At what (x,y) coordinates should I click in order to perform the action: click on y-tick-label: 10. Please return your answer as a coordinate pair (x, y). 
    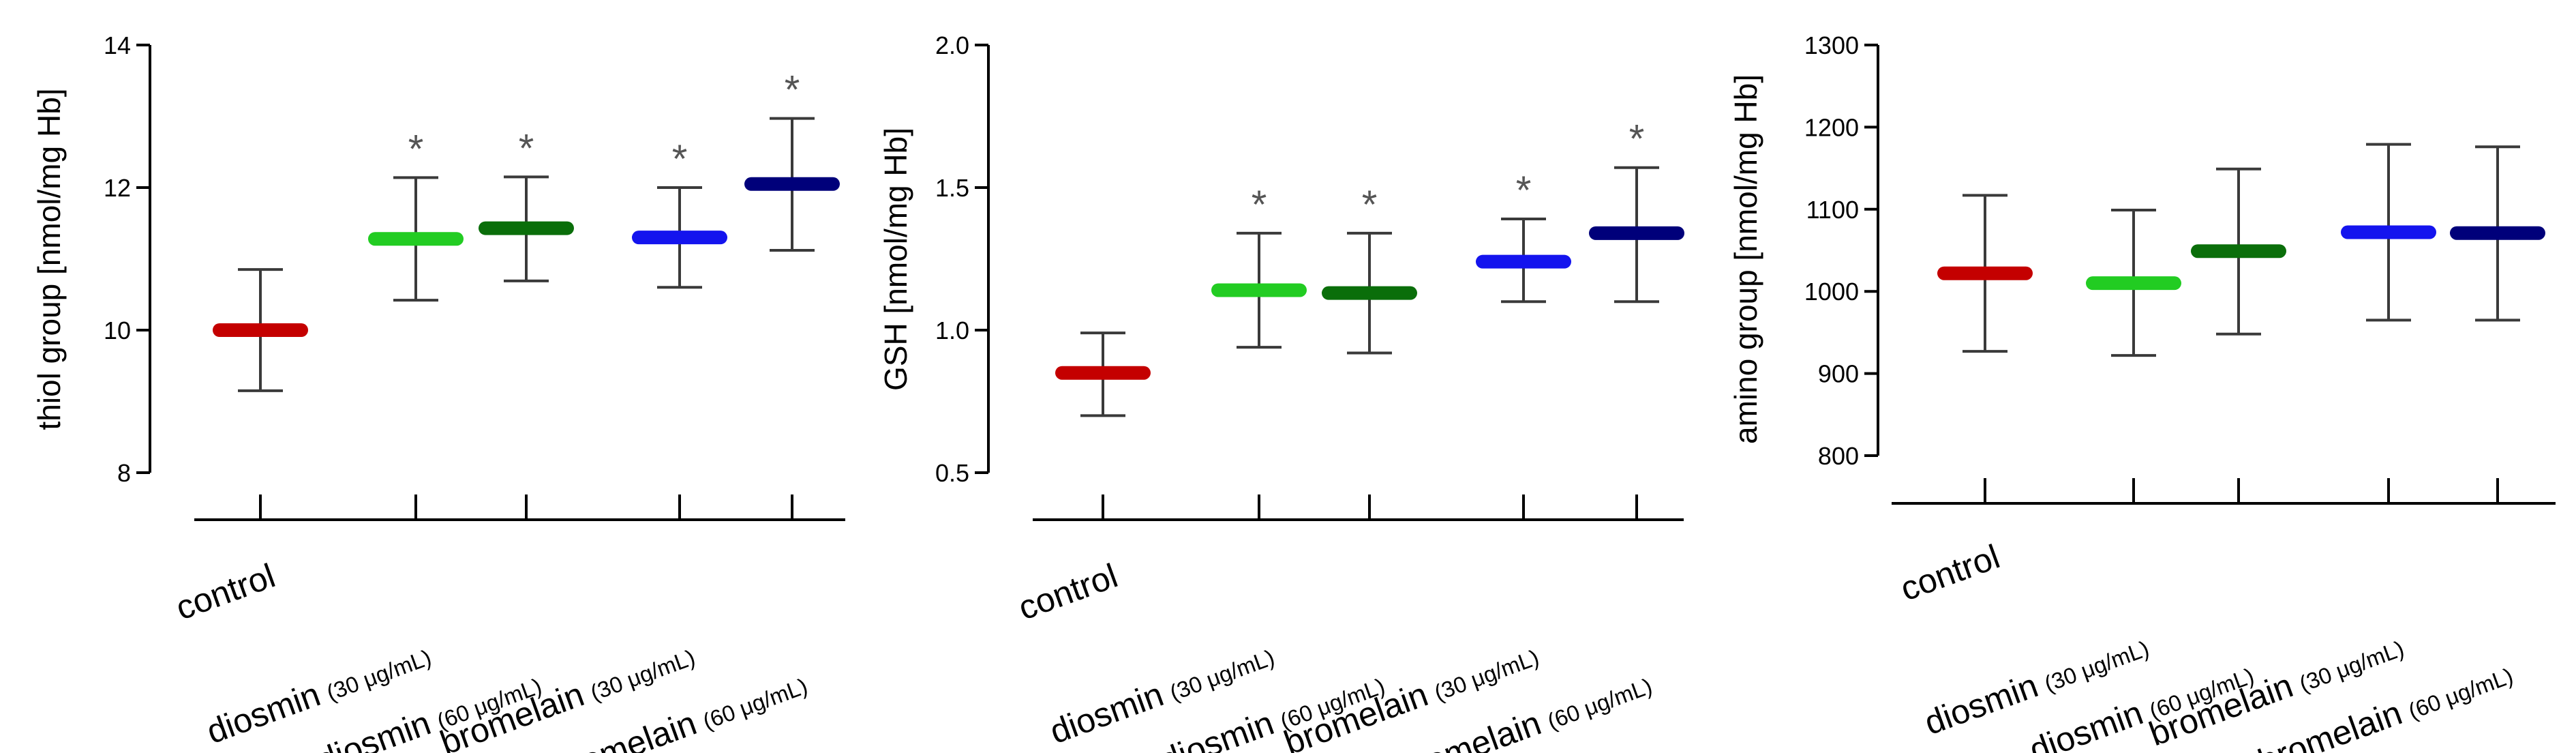
    Looking at the image, I should click on (117, 330).